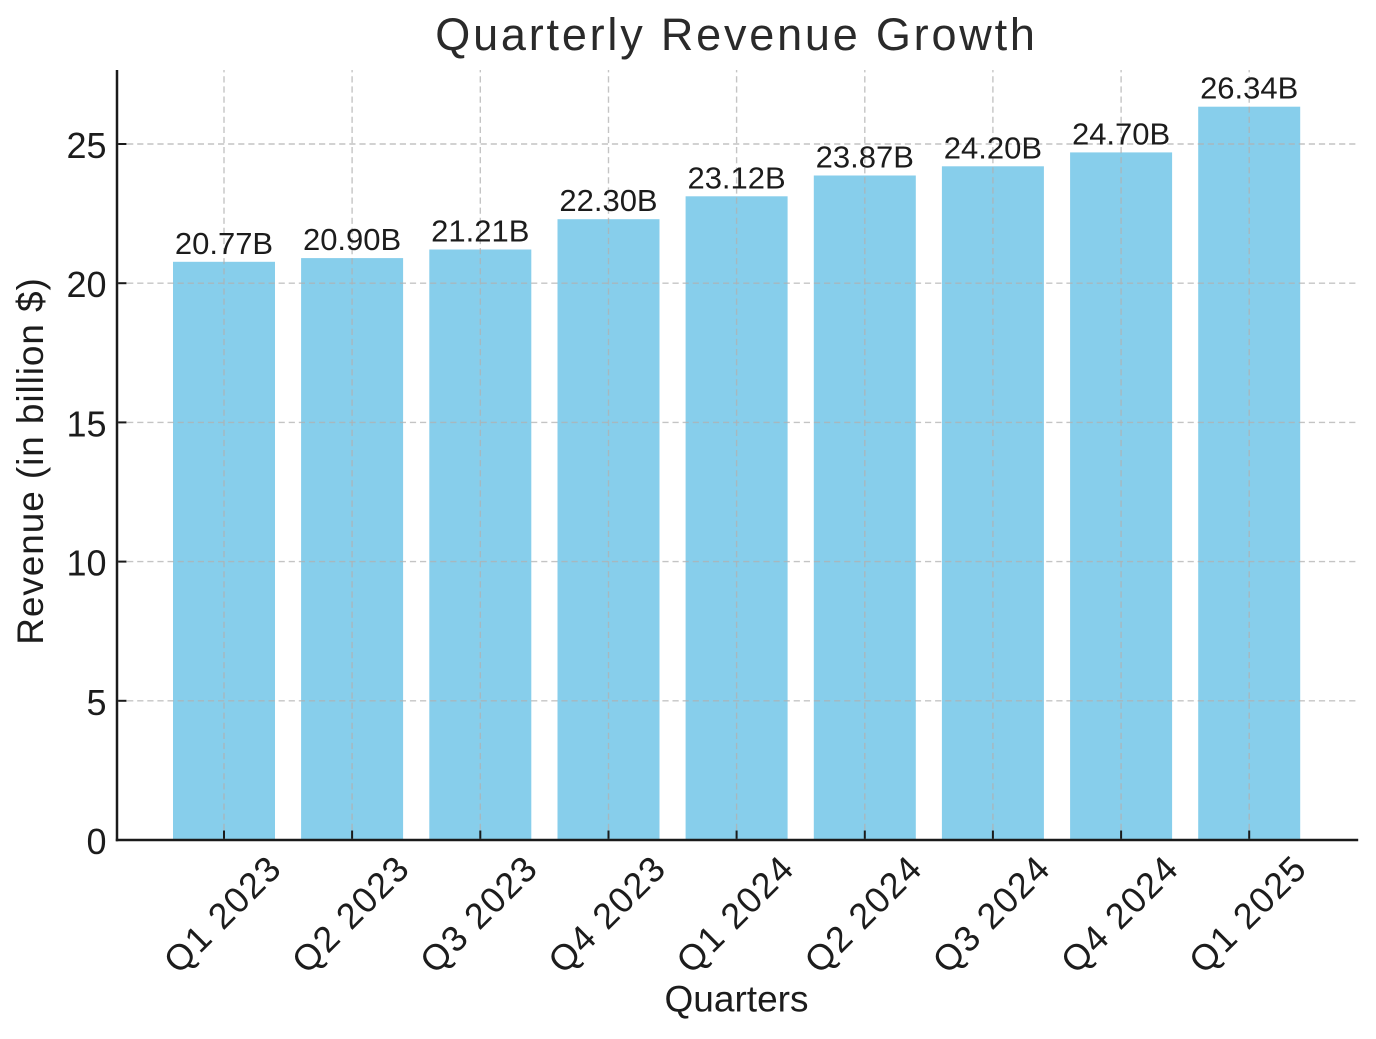  Describe the element at coordinates (737, 999) in the screenshot. I see `svg-text: Quarters` at that location.